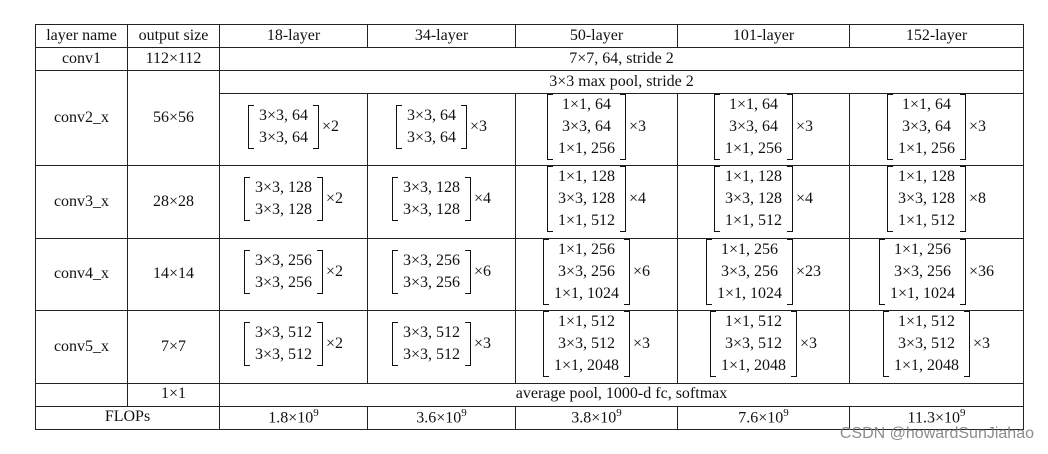 This screenshot has height=454, width=1048. I want to click on bracket-block: 3×3, 128 3×3, 128 ×2, so click(293, 199).